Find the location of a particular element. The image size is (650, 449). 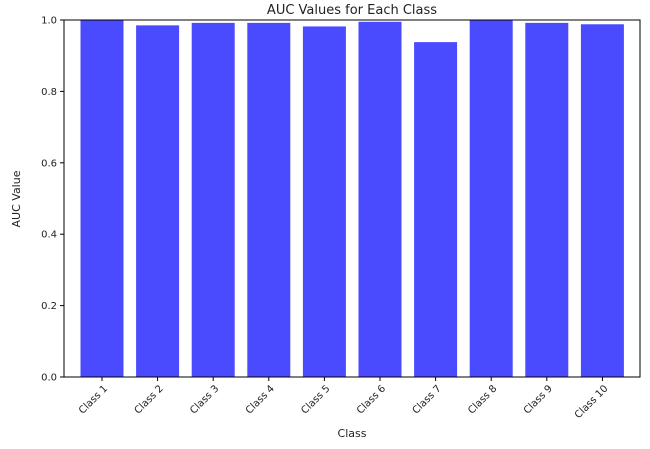

y-tick-label: 0.8 is located at coordinates (49, 92).